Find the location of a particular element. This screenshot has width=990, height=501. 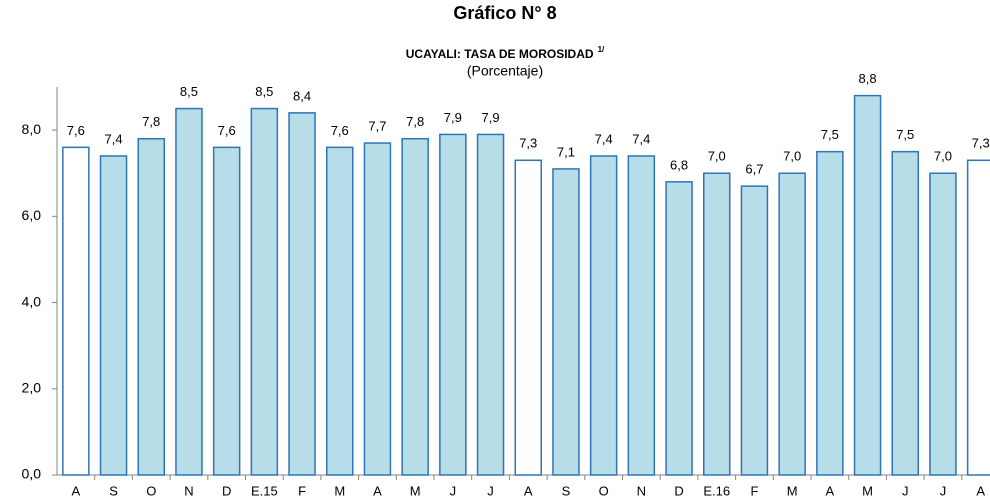

chart-subtitle: UCAYALI: TASA DE MOROSIDAD 1/ is located at coordinates (505, 53).